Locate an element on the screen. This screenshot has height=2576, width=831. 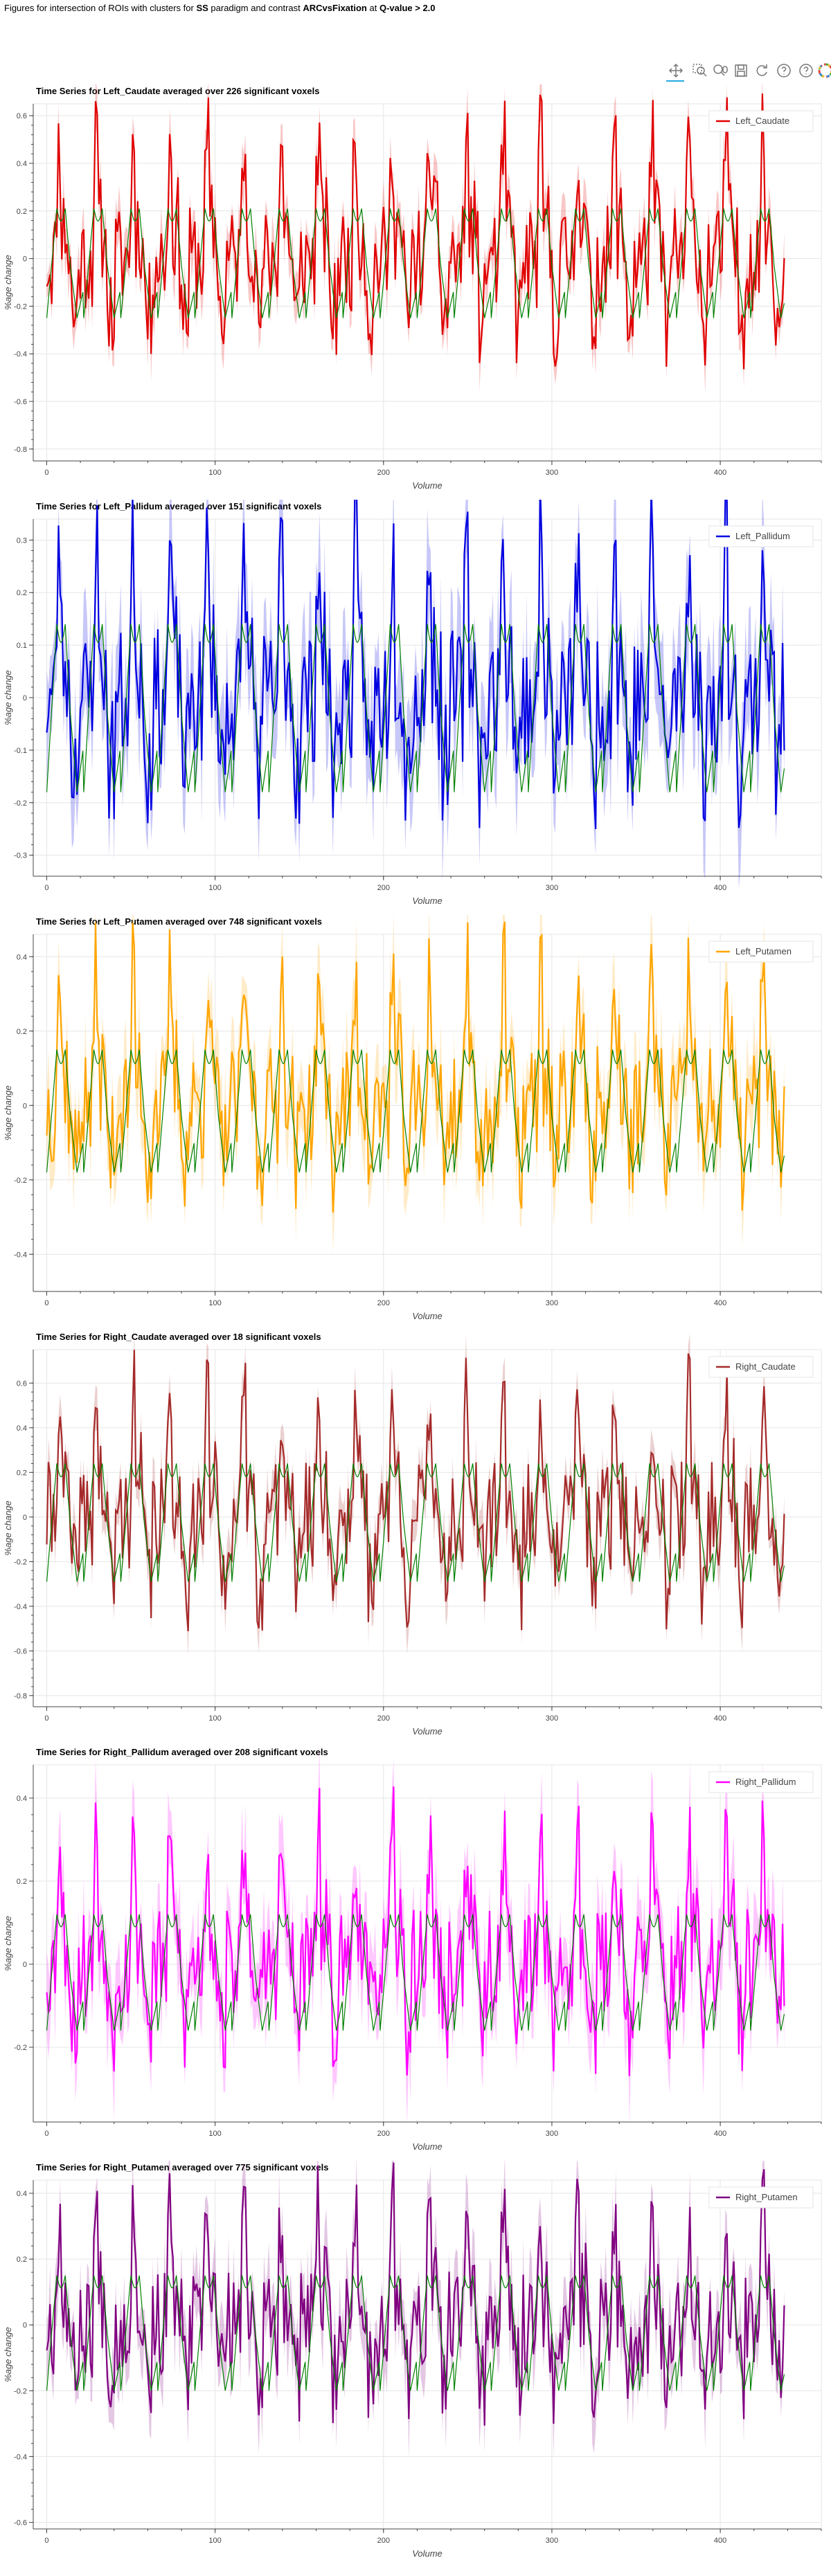
legend-label: Left_Putamen is located at coordinates (764, 951).